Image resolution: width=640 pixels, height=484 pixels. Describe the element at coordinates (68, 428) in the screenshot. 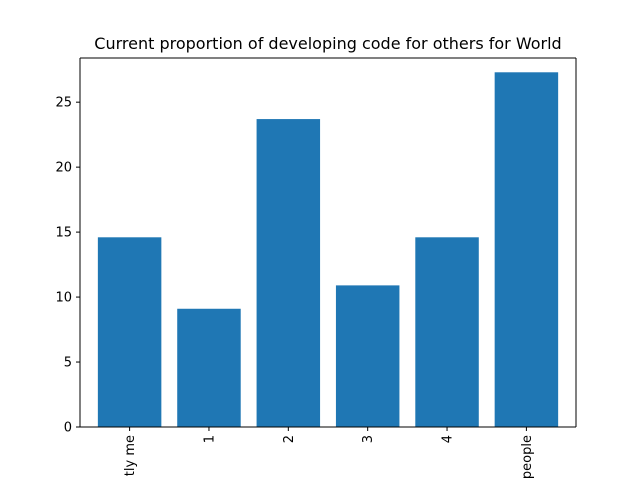

I see `y-tick-label: 0` at that location.